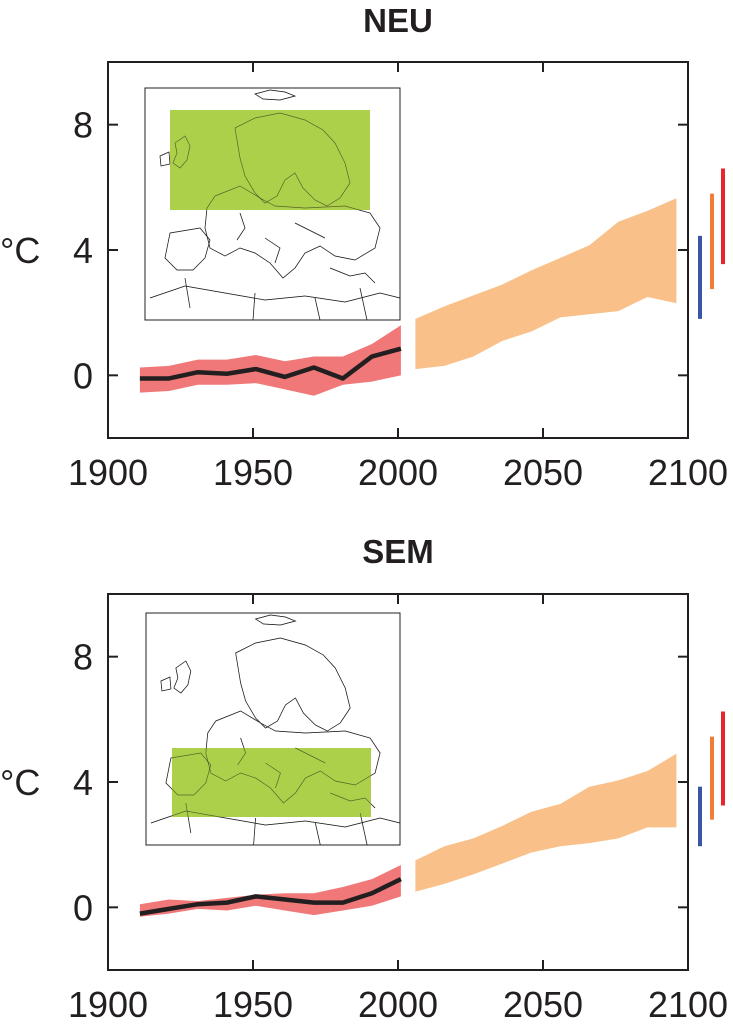 The image size is (733, 1024). What do you see at coordinates (398, 551) in the screenshot?
I see `chart-title: SEM` at bounding box center [398, 551].